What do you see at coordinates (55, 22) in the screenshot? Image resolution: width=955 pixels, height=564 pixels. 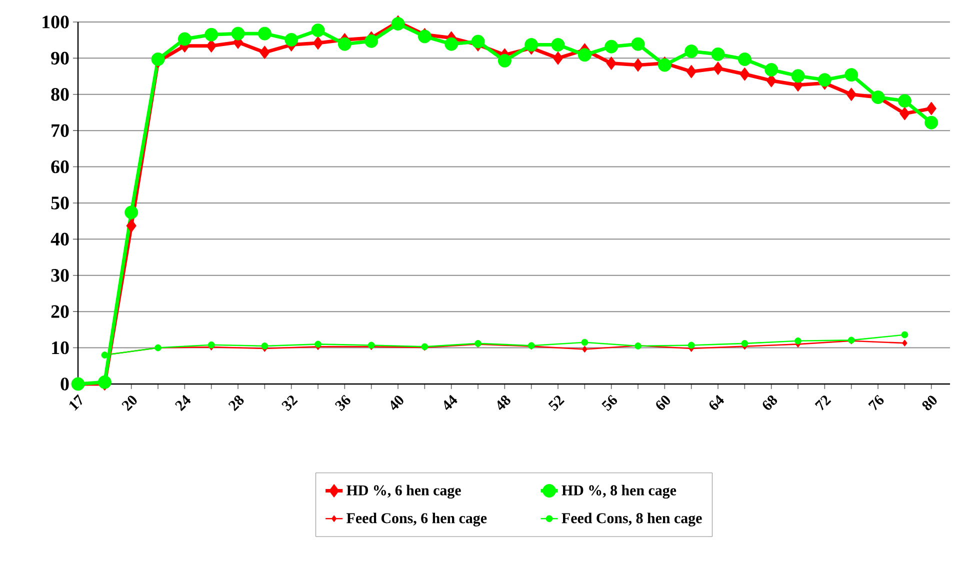 I see `y-tick-label: 100` at bounding box center [55, 22].